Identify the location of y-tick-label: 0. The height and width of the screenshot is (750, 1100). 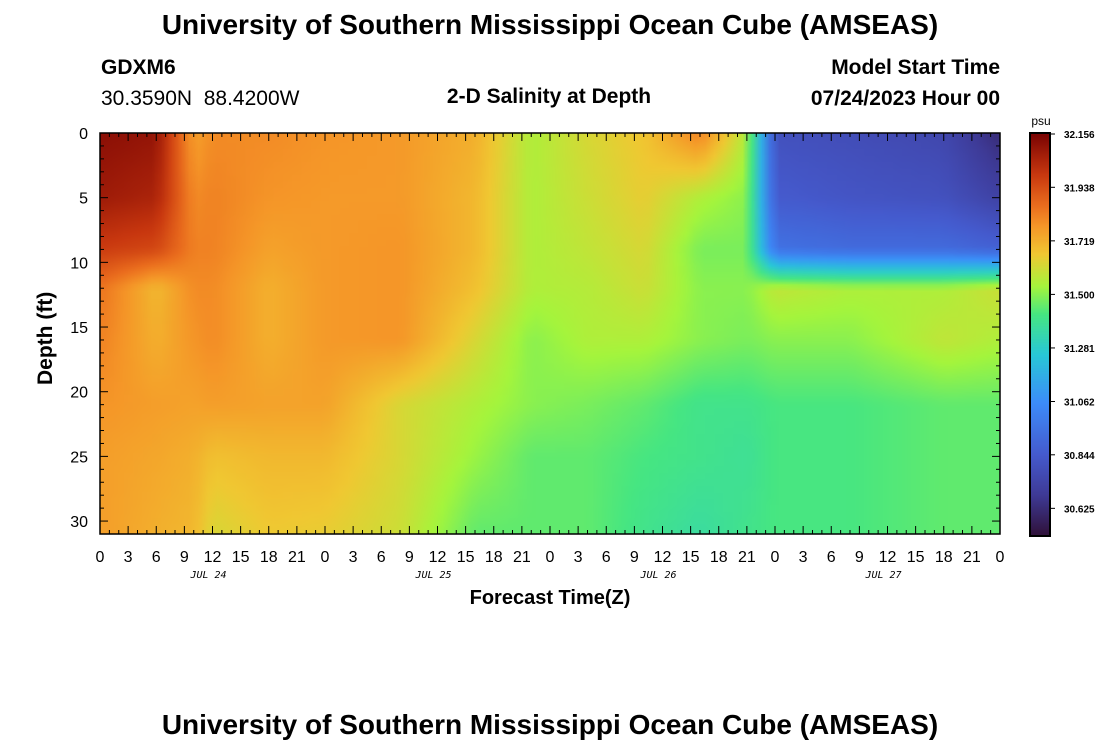
(83, 134).